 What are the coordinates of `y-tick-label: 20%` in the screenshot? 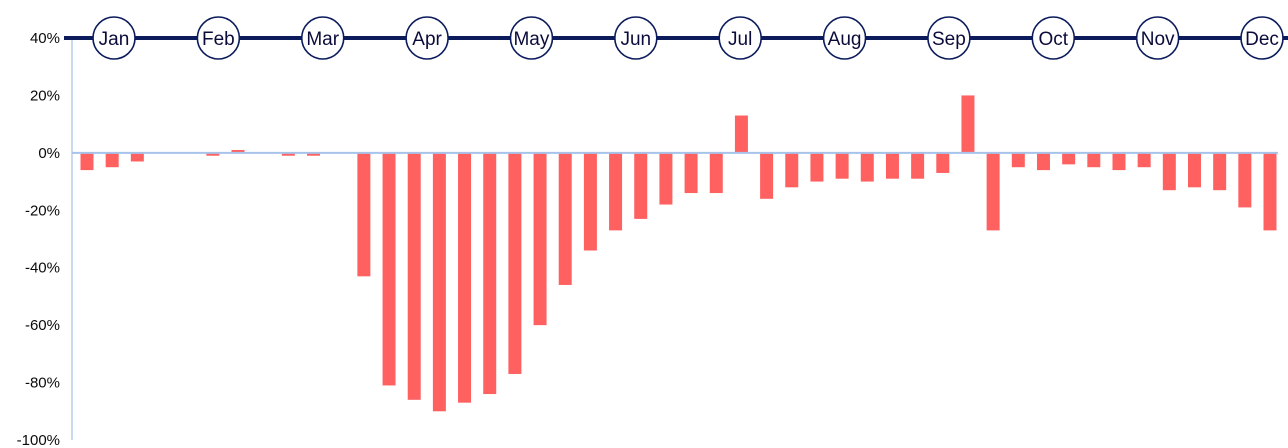 It's located at (45, 95).